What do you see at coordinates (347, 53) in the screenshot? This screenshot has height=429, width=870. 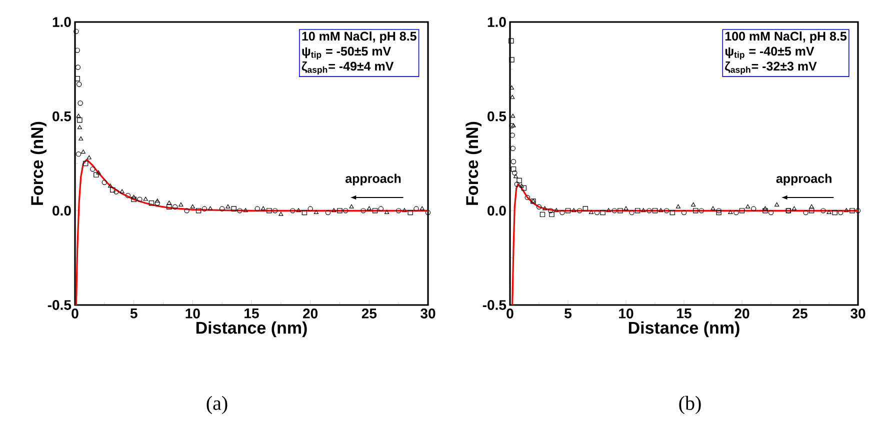 I see `annotation: ψ$_{tip}$ = -50±5 mV` at bounding box center [347, 53].